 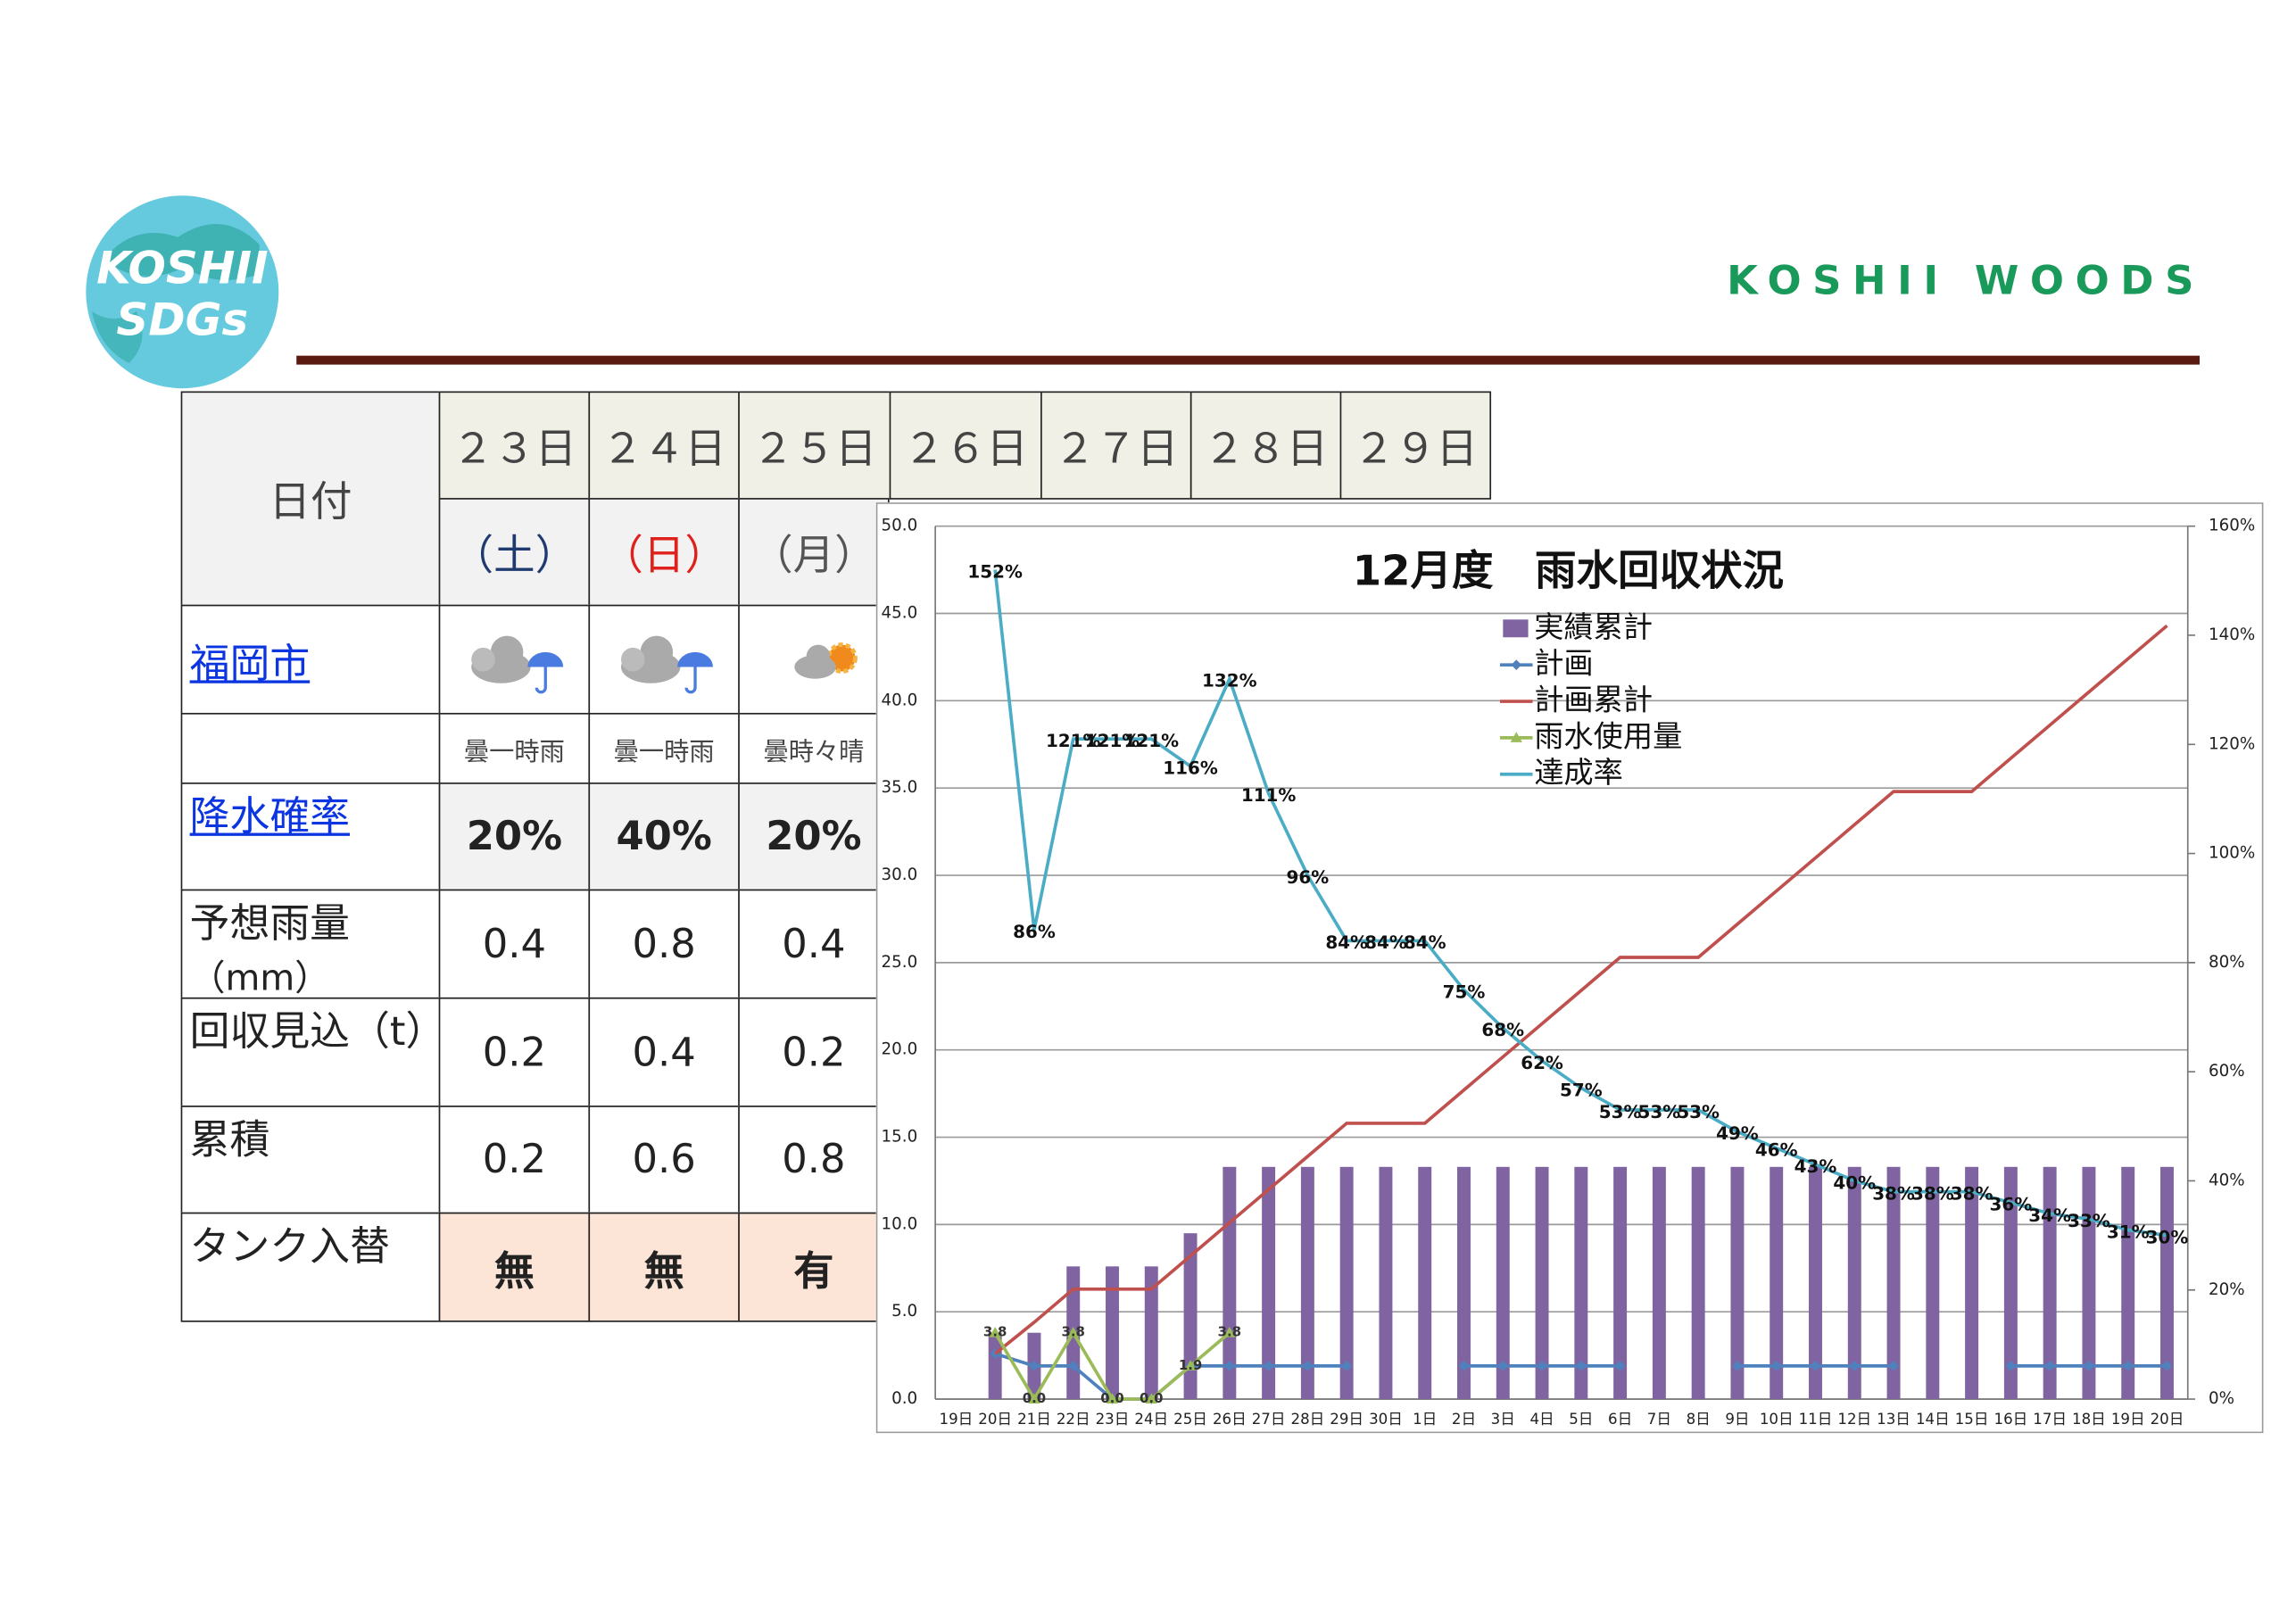 I want to click on data-label: 33%, so click(x=2089, y=1221).